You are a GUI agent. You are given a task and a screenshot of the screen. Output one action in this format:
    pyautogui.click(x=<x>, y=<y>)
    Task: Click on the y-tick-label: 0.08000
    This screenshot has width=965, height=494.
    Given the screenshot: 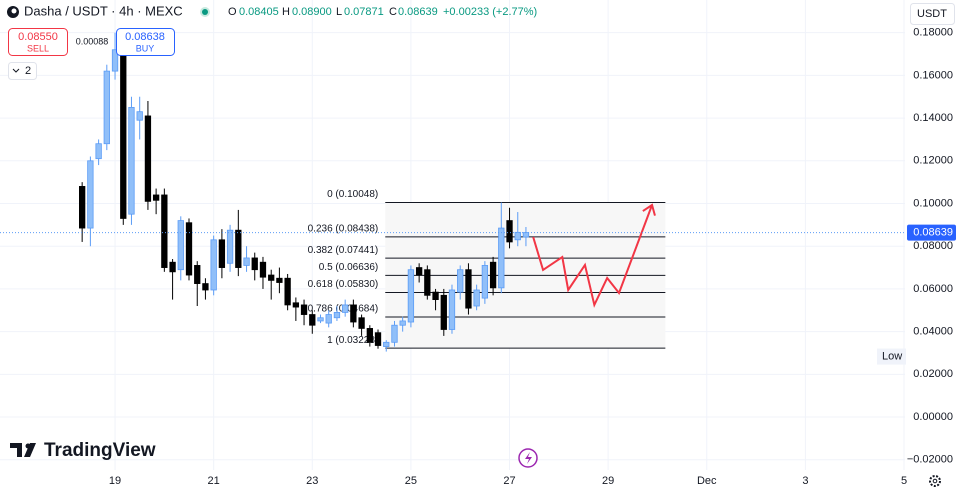 What is the action you would take?
    pyautogui.click(x=933, y=246)
    